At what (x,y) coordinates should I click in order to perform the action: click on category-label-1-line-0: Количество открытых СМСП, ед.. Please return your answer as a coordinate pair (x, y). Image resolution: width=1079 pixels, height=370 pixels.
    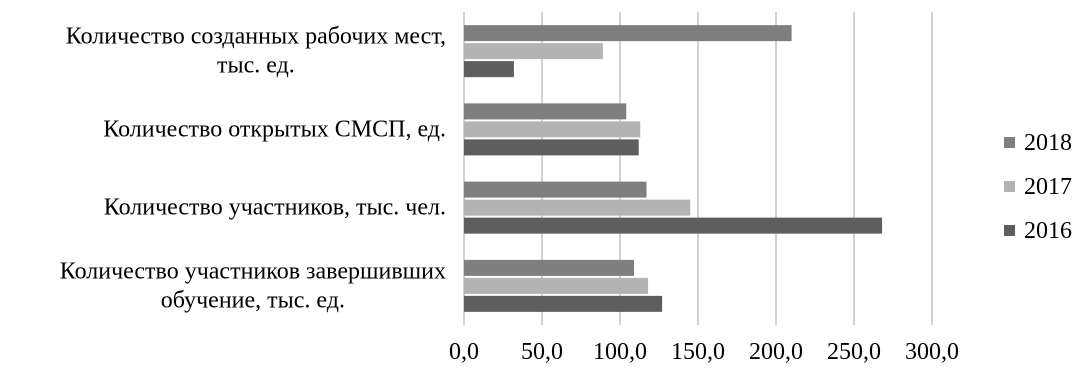
    Looking at the image, I should click on (274, 129).